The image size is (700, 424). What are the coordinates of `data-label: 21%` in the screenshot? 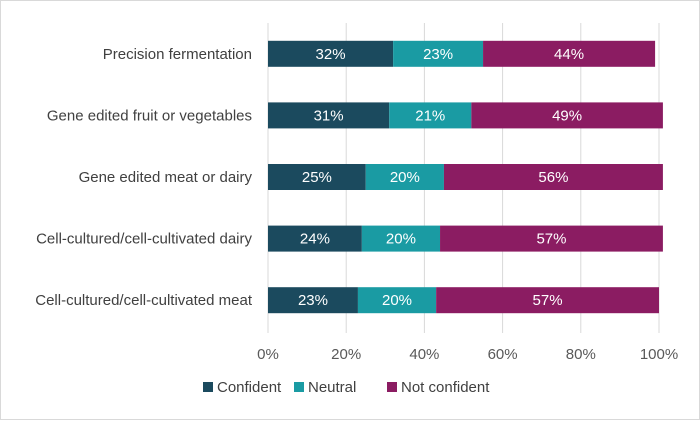 It's located at (430, 115).